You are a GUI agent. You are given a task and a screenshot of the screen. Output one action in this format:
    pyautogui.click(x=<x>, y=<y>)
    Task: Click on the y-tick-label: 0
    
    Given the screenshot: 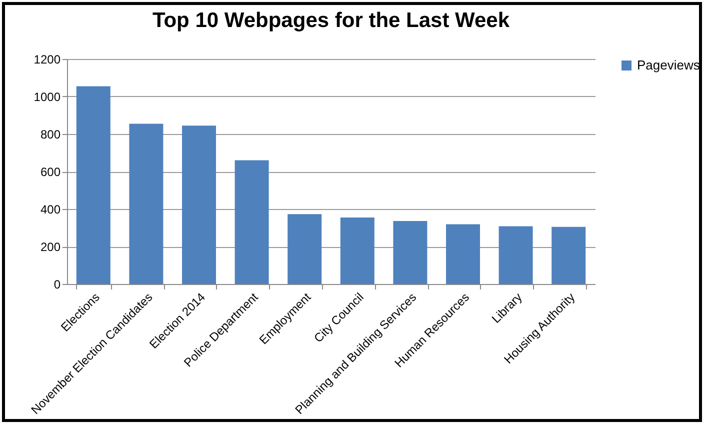 What is the action you would take?
    pyautogui.click(x=57, y=285)
    